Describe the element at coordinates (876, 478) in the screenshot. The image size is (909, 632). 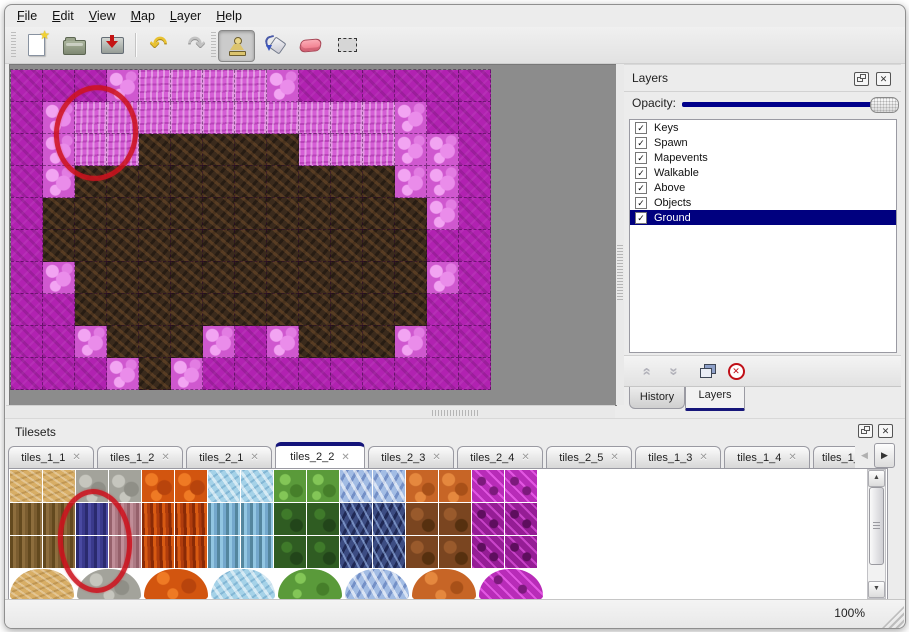
I see `scroll-up-icon: ▲` at that location.